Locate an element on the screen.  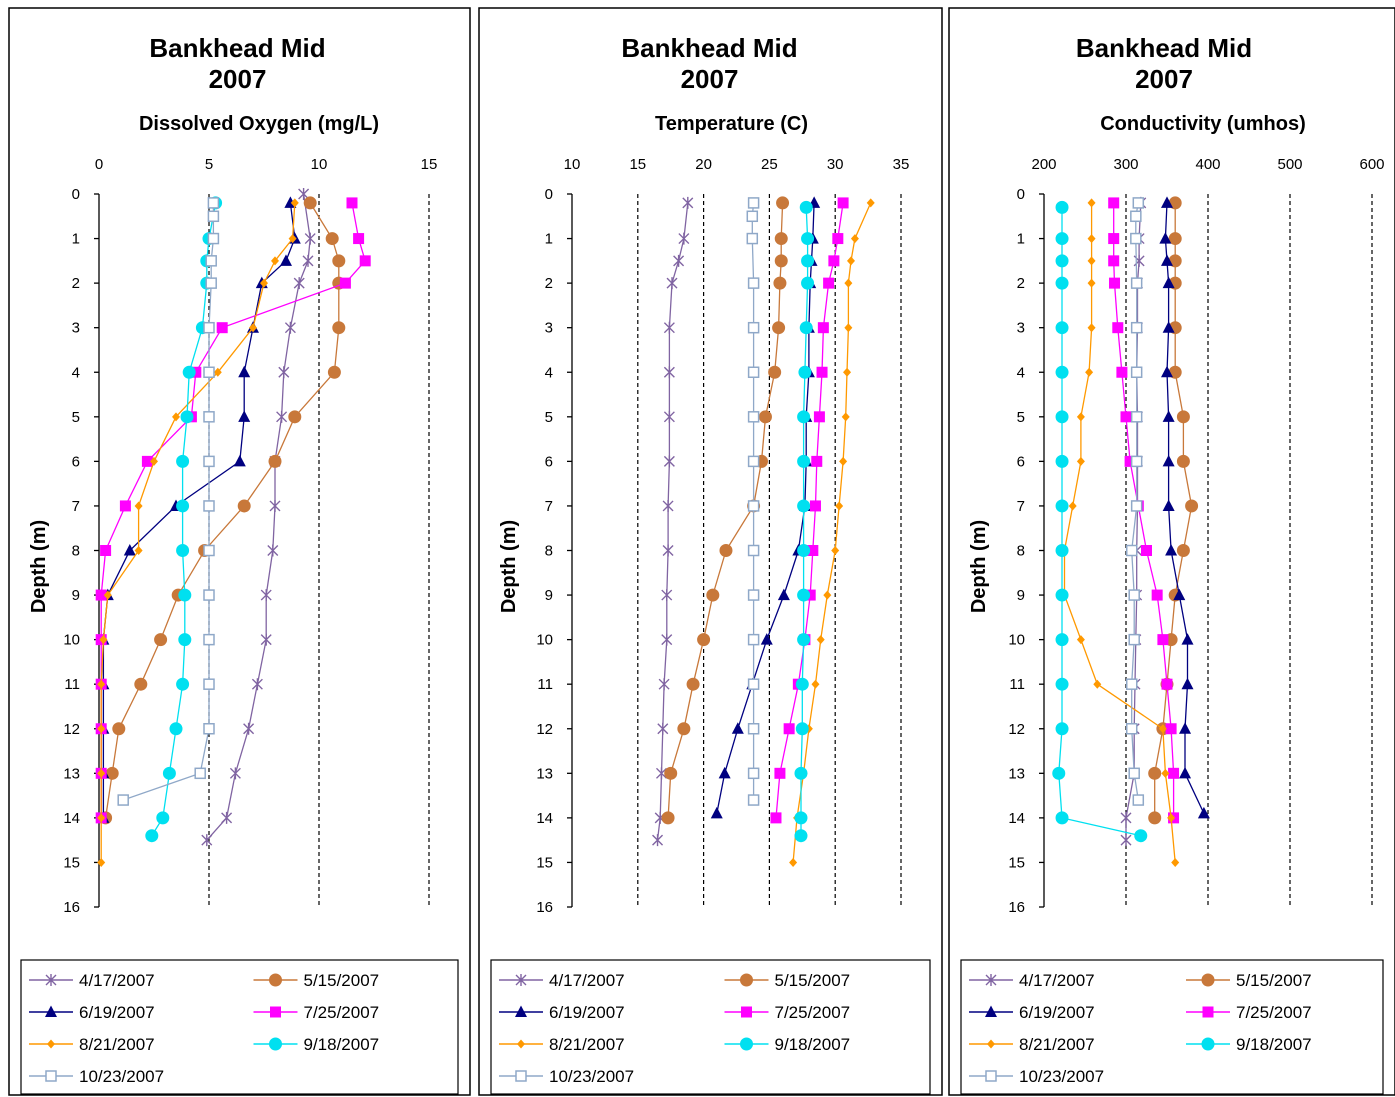
y-tick-label: 11 is located at coordinates (72, 684).